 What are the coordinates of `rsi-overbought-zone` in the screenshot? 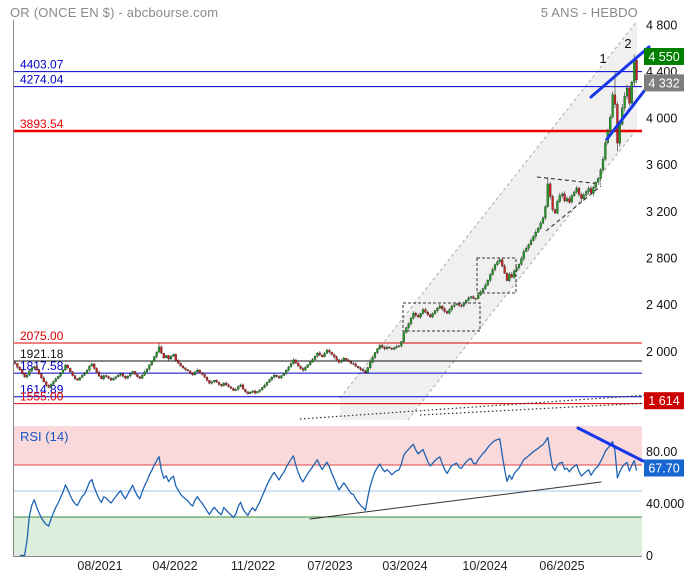 It's located at (327, 445).